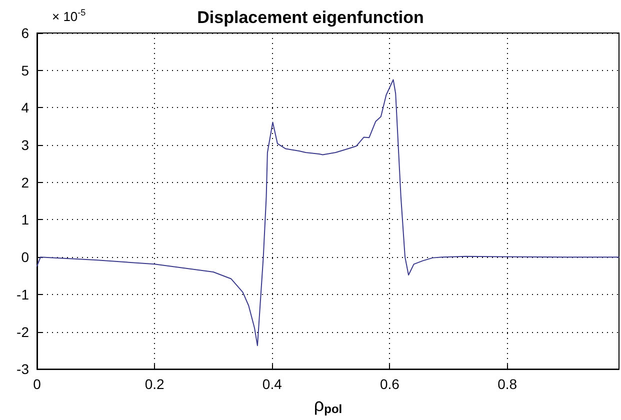 The height and width of the screenshot is (420, 621). Describe the element at coordinates (37, 384) in the screenshot. I see `x-tick-label: 0` at that location.